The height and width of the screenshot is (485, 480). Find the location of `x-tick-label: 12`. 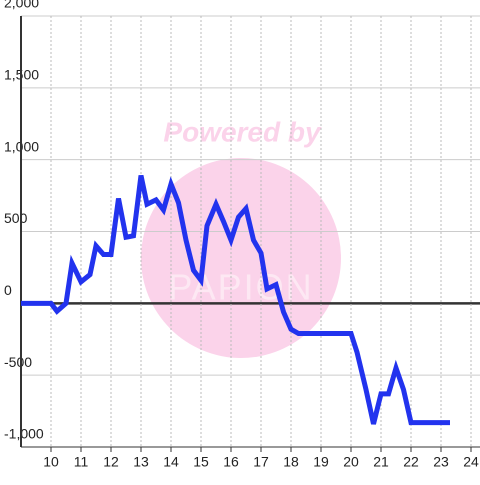

x-tick-label: 12 is located at coordinates (111, 462).